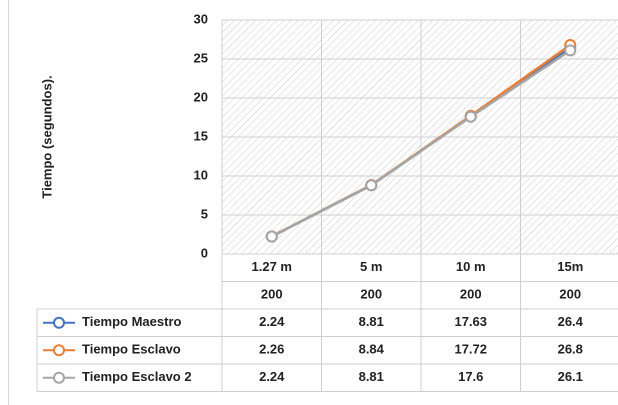  Describe the element at coordinates (8, 202) in the screenshot. I see `left-divider` at that location.